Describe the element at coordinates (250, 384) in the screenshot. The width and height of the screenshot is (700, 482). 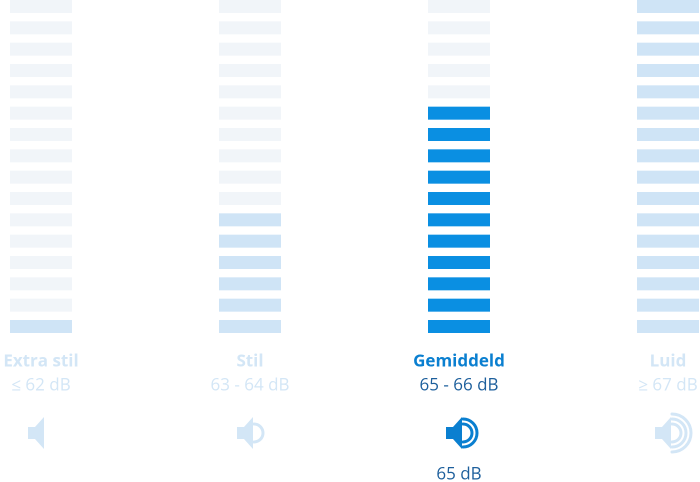
I see `level-range: 63 - 64 dB` at that location.